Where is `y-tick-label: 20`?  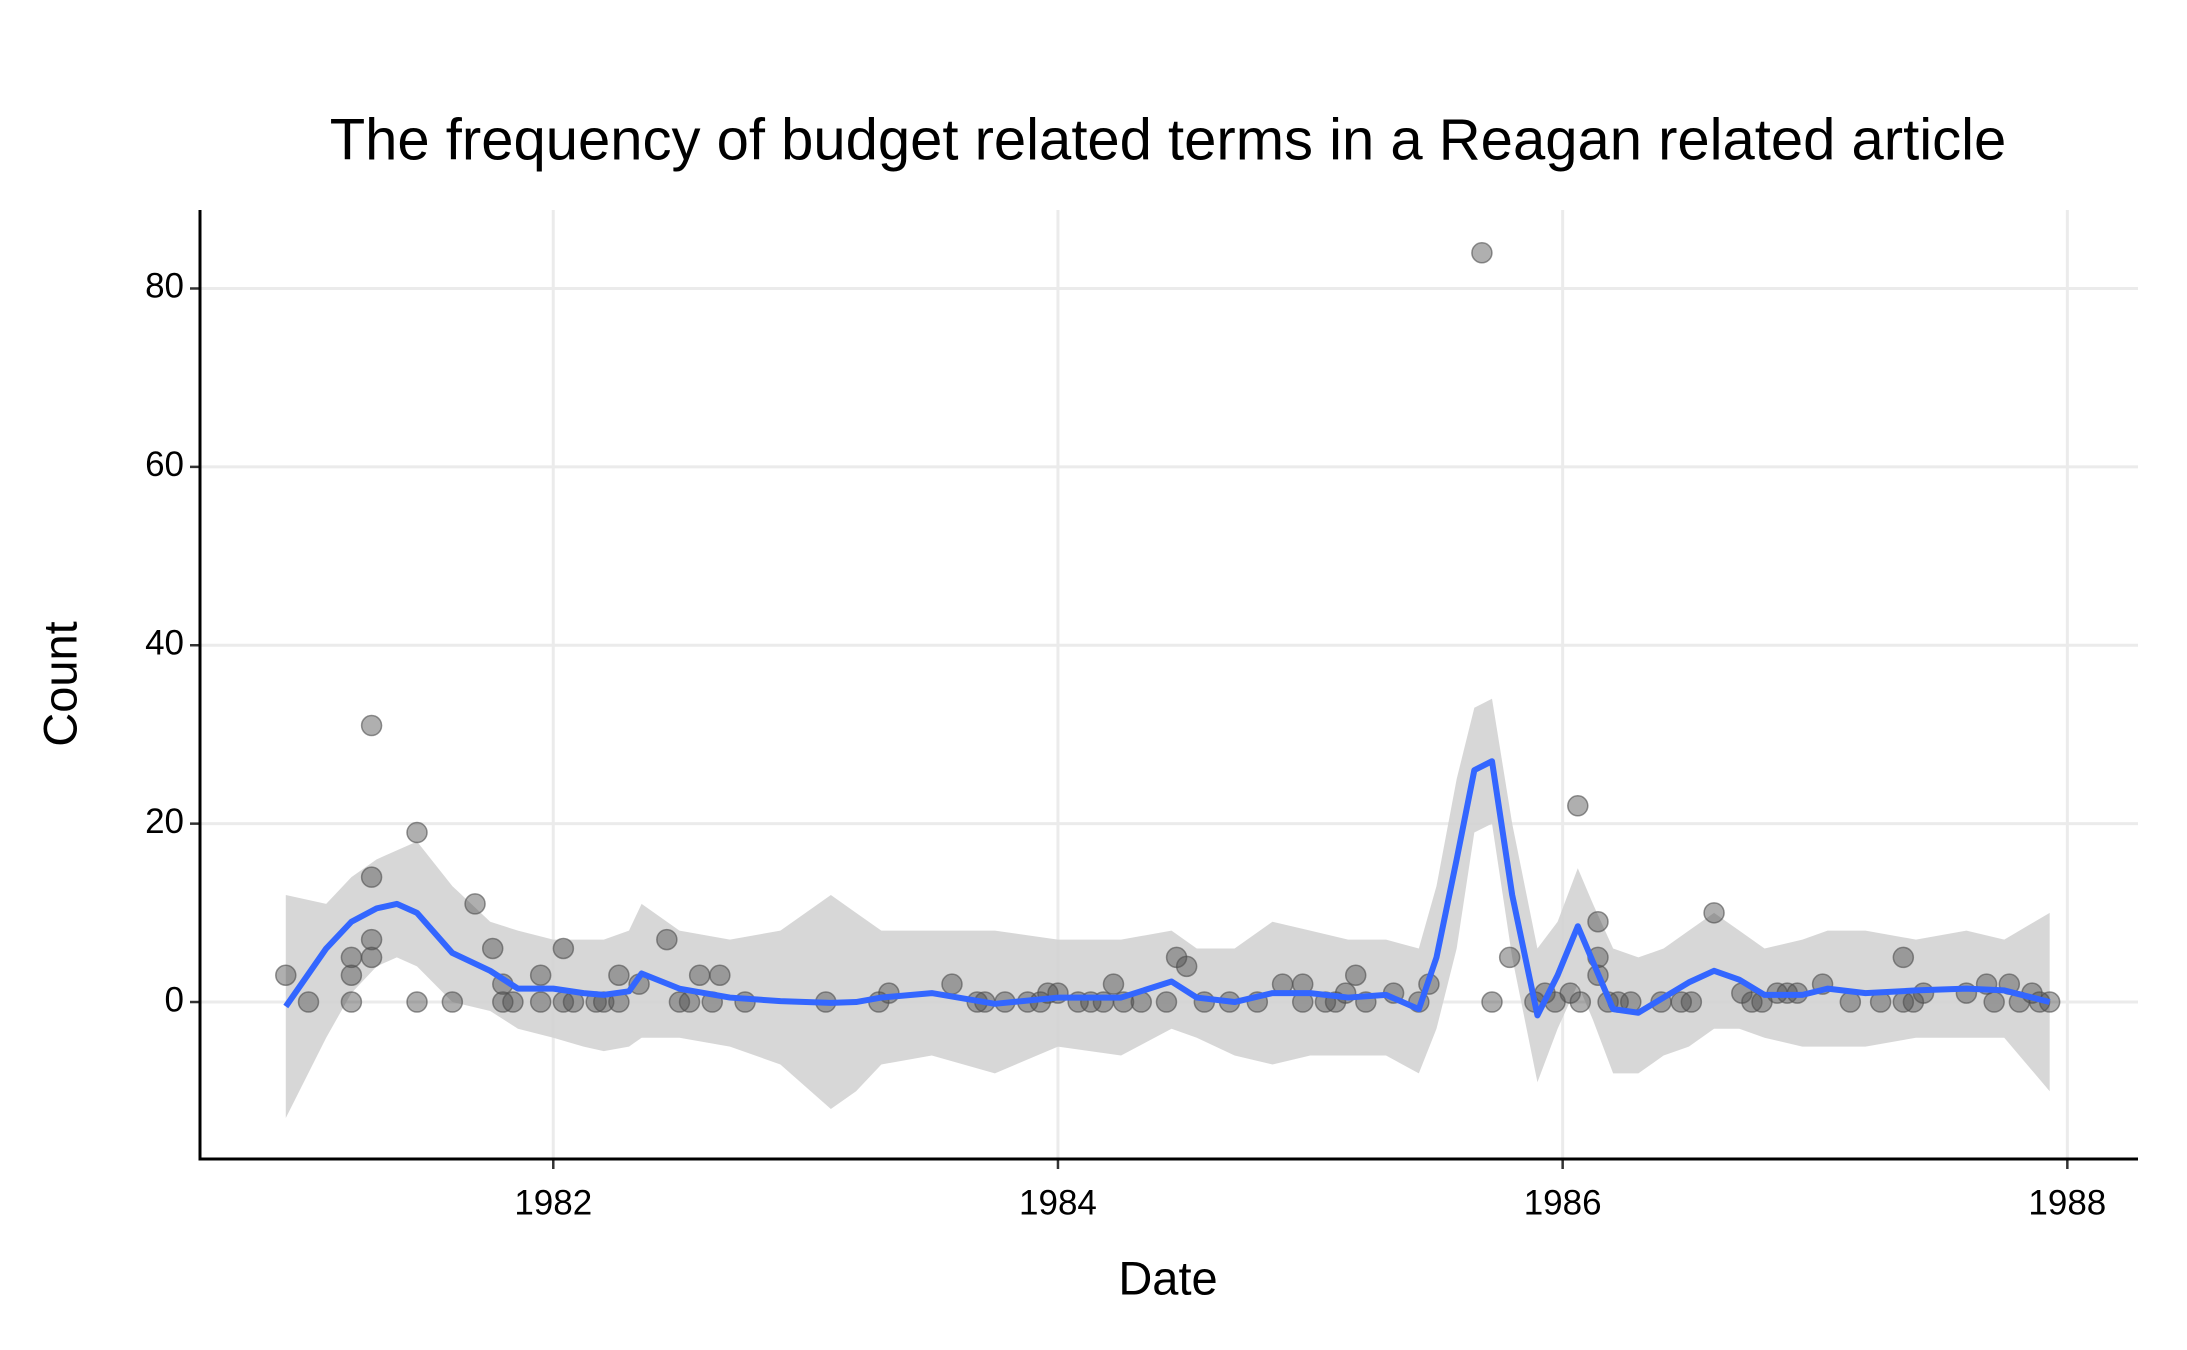 y-tick-label: 20 is located at coordinates (164, 821).